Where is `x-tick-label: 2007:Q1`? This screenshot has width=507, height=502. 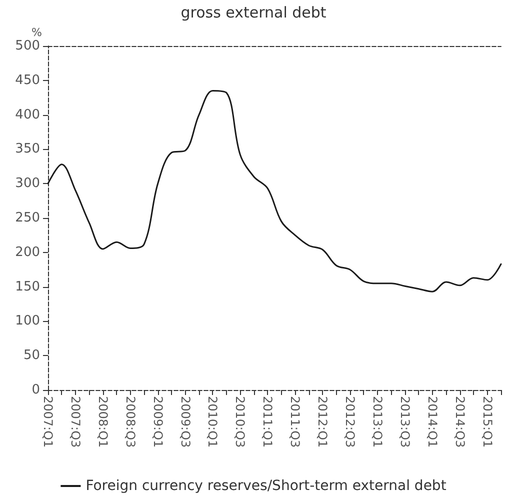
x-tick-label: 2007:Q1 is located at coordinates (48, 422).